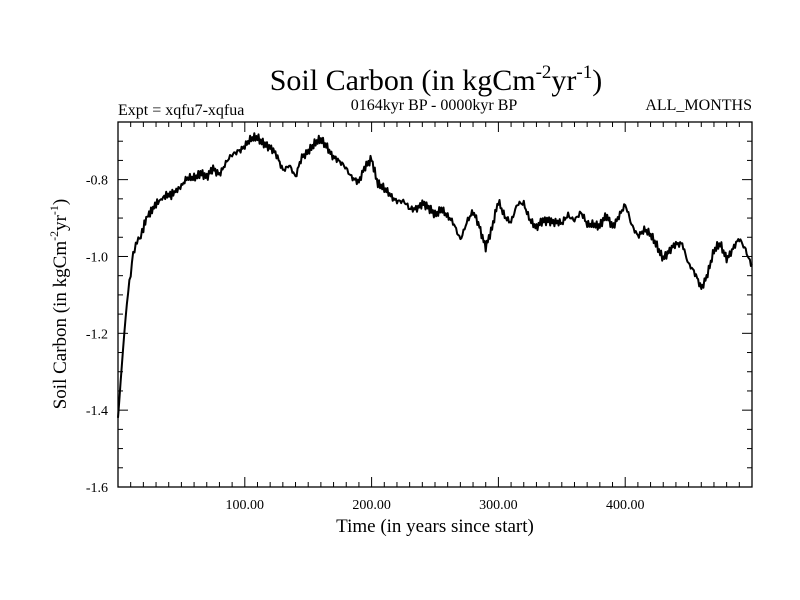 This screenshot has height=600, width=800. I want to click on x-tick-label: 300.00, so click(498, 505).